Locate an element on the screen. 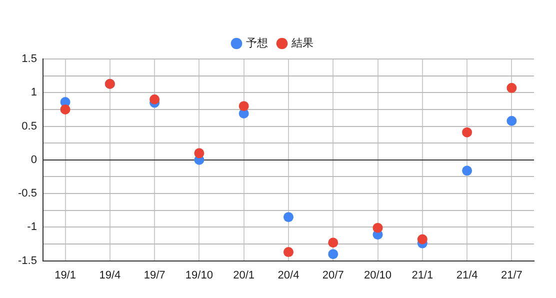  legend-label: 結果 is located at coordinates (302, 43).